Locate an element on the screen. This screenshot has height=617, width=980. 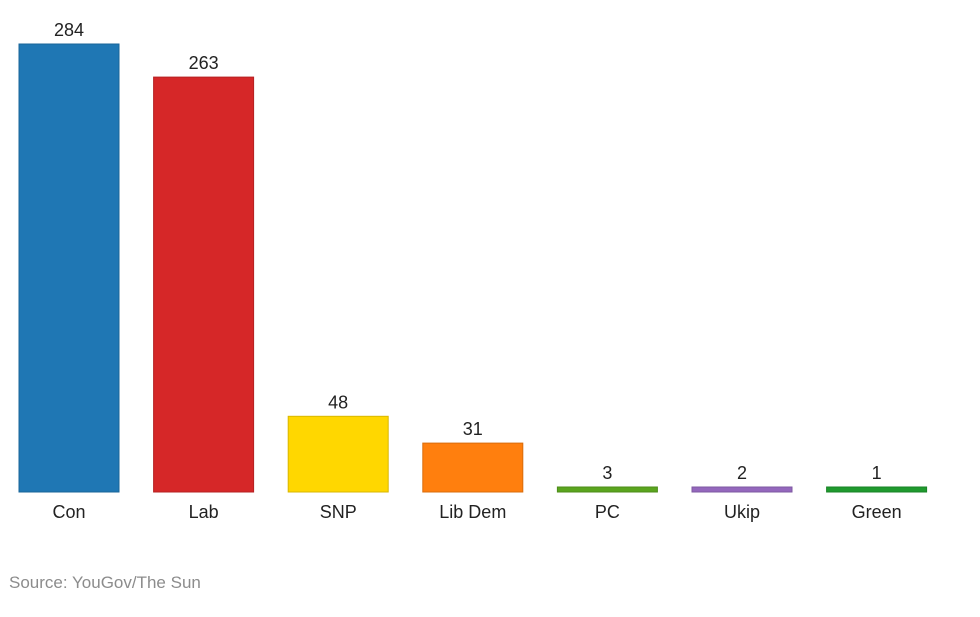
data-label-snp: 48 is located at coordinates (338, 402).